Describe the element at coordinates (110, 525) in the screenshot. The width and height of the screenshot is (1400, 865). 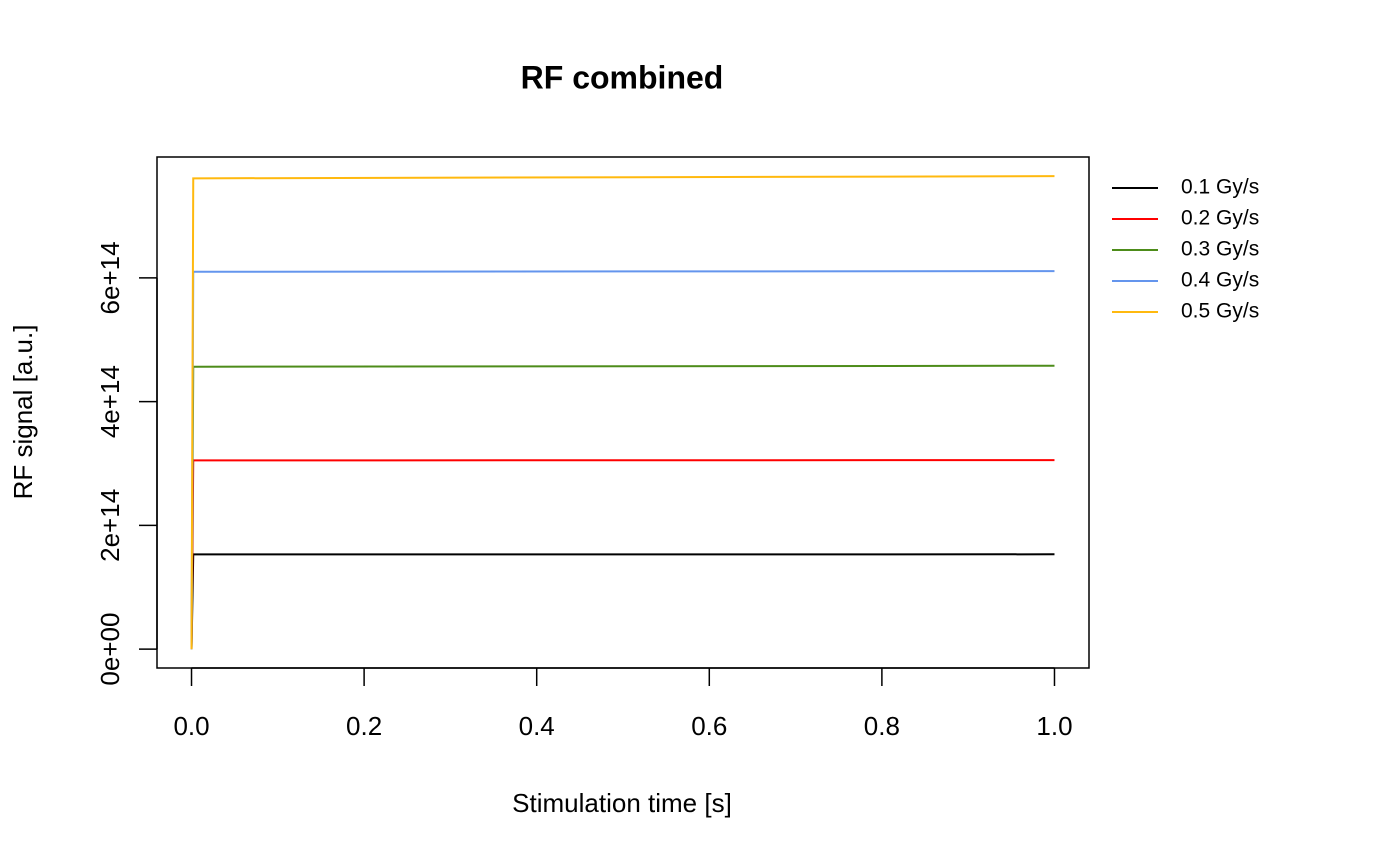
I see `y-tick-label: 2e+14` at that location.